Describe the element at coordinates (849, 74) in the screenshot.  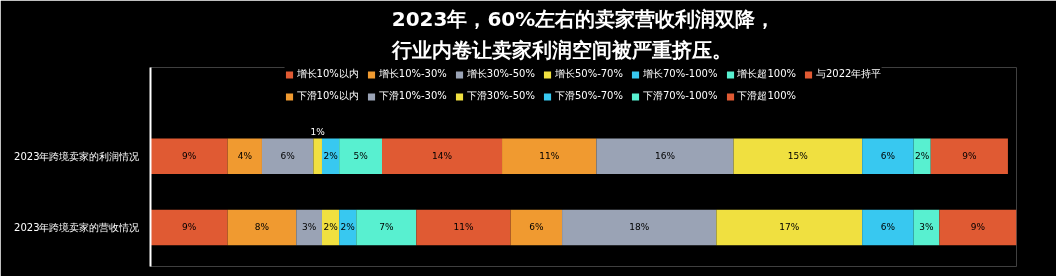
I see `legend-label: 与2022年持平` at that location.